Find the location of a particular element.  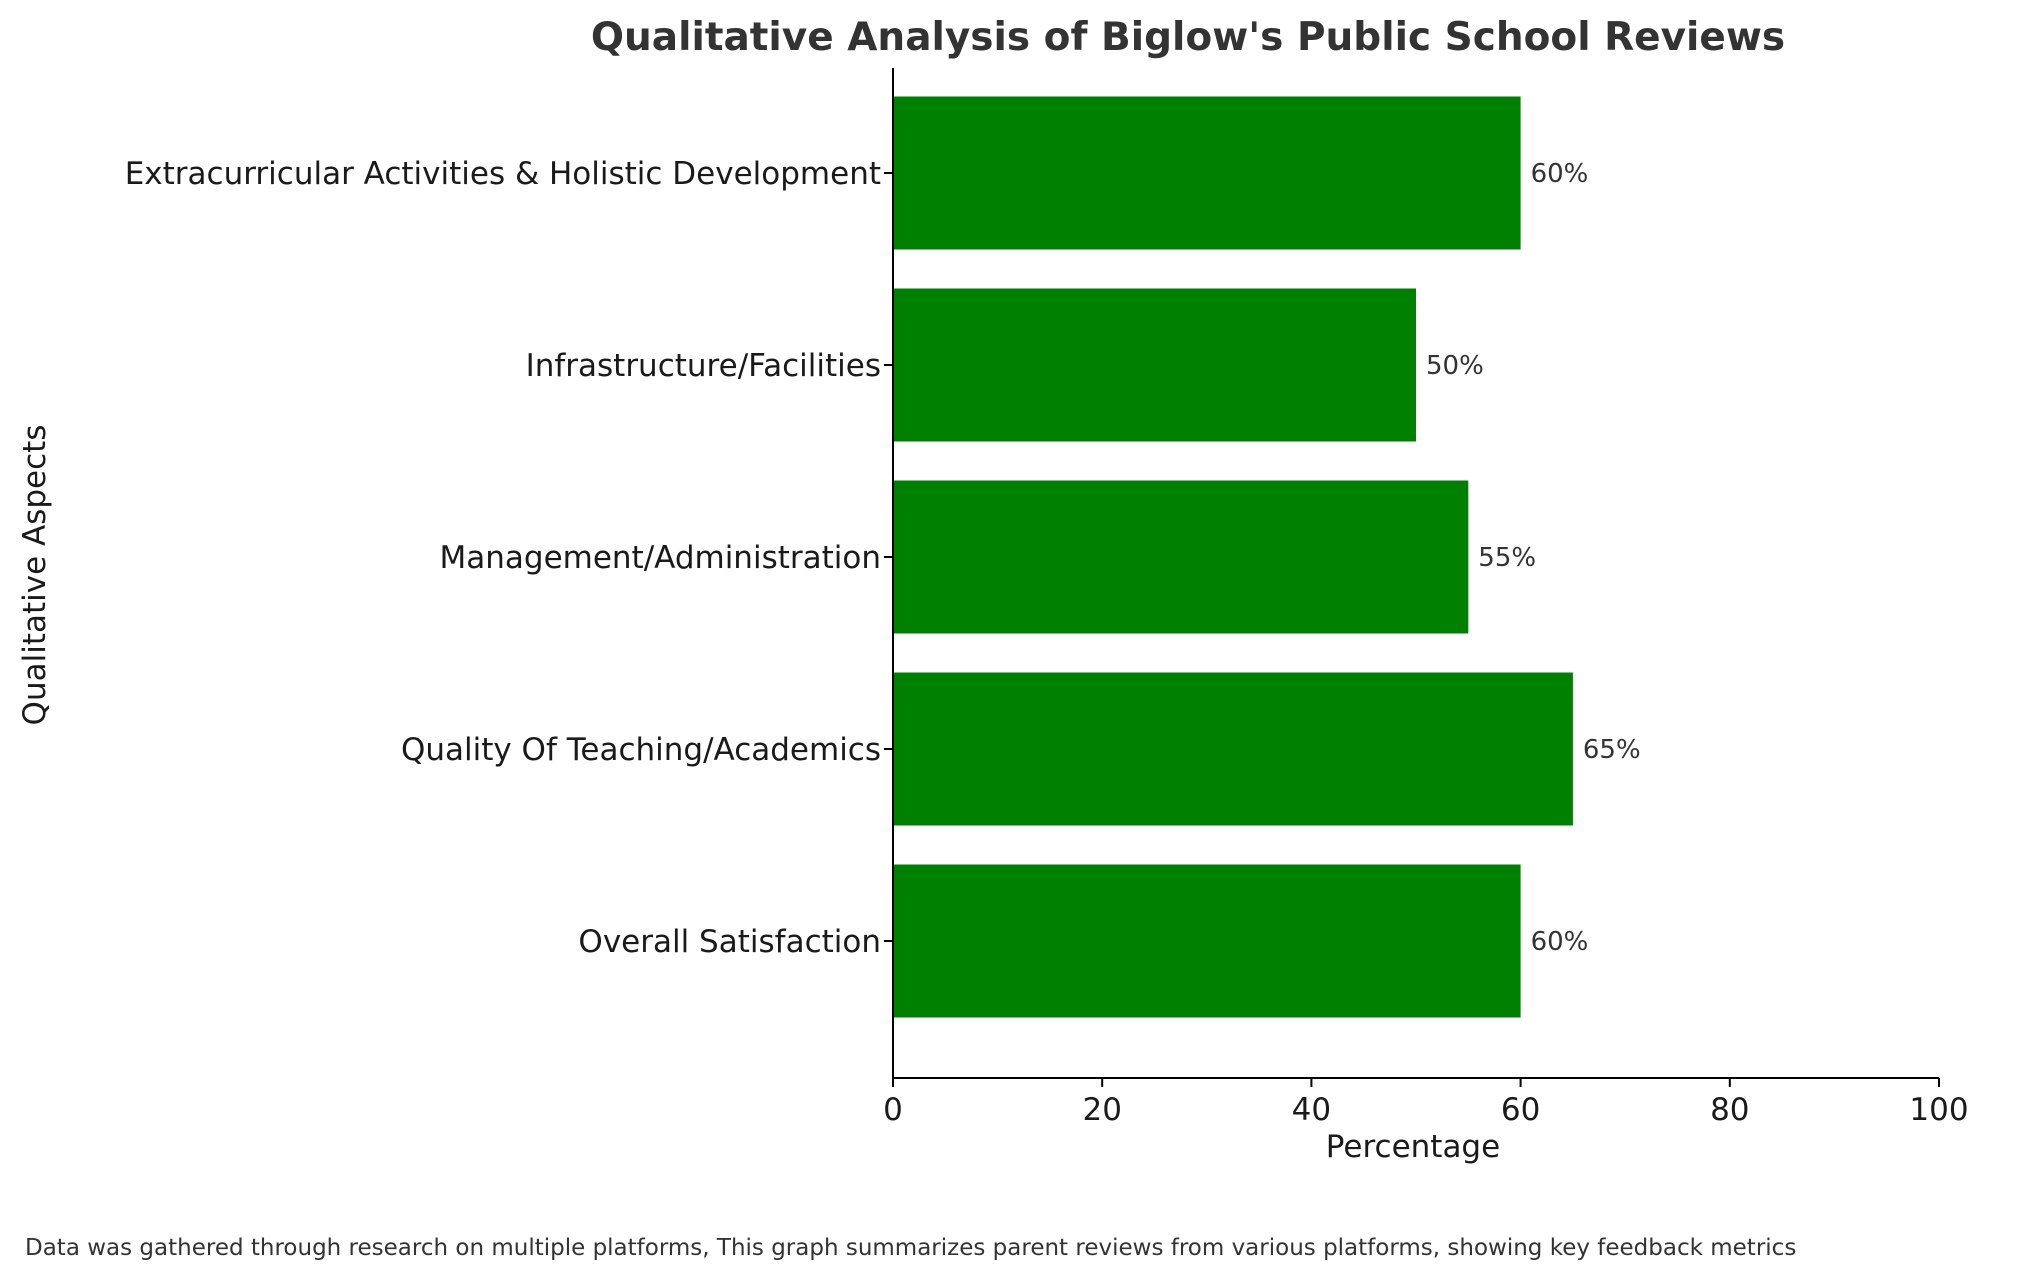

bar-value-label: 55% is located at coordinates (1507, 558).